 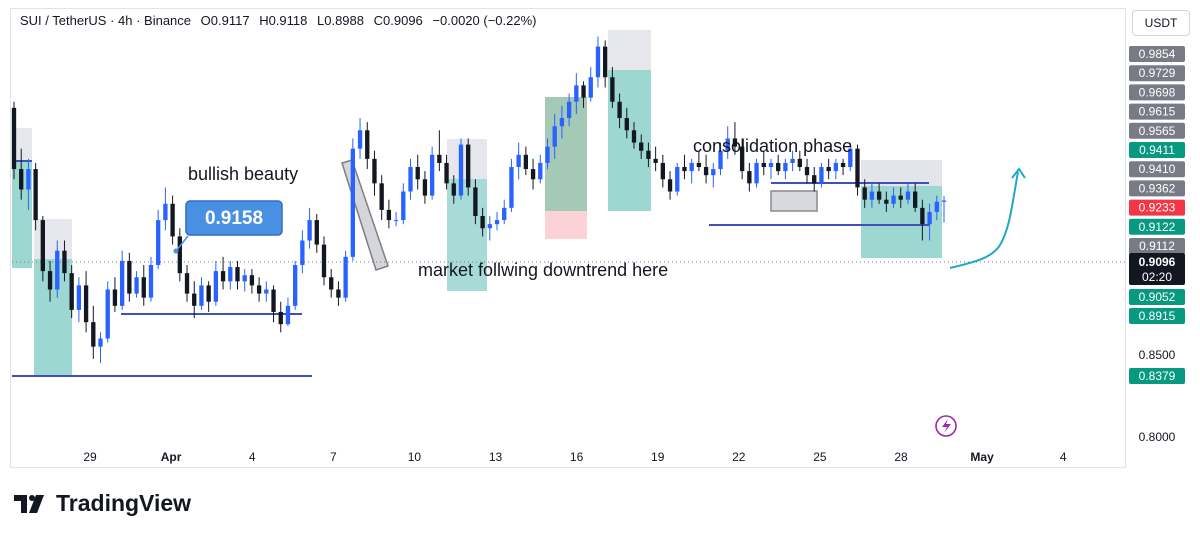 What do you see at coordinates (106, 20) in the screenshot?
I see `symbol-name: SUI / TetherUS · 4h · Binance` at bounding box center [106, 20].